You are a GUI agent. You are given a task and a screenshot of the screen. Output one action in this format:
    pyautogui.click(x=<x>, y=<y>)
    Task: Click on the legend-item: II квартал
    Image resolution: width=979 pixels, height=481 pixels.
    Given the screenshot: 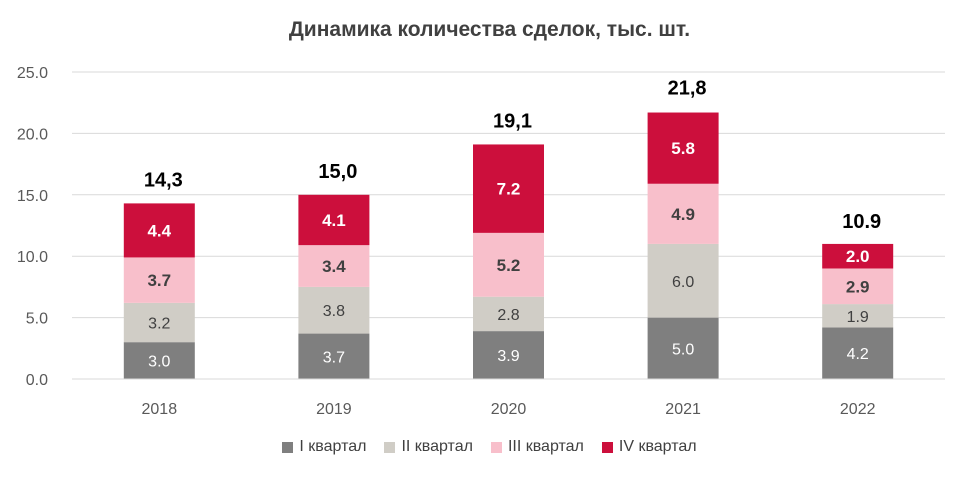 What is the action you would take?
    pyautogui.click(x=428, y=447)
    